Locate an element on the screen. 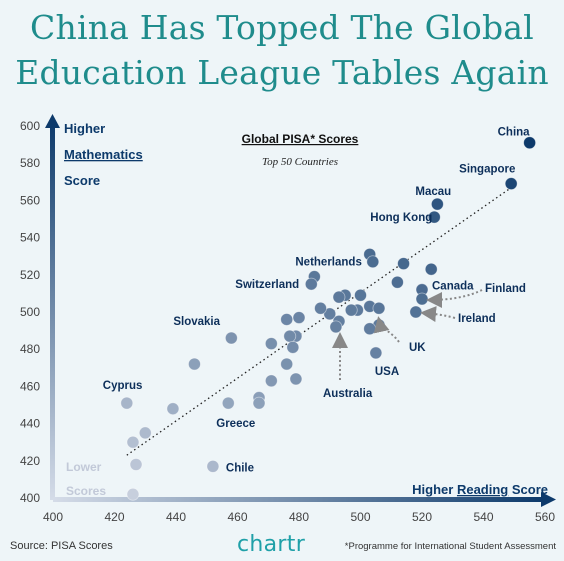 This screenshot has height=561, width=564. x-tick-label: 560 is located at coordinates (545, 517).